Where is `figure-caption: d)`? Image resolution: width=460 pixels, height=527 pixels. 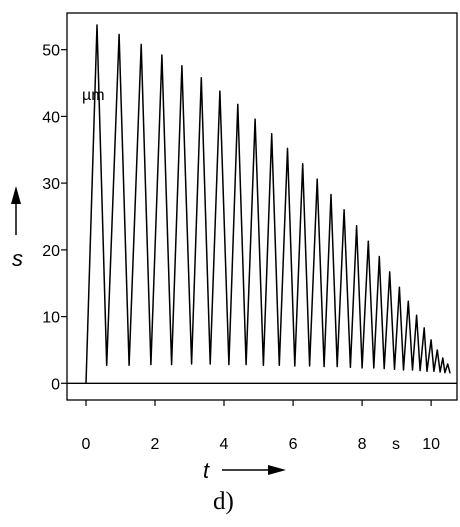
figure-caption: d) is located at coordinates (223, 501).